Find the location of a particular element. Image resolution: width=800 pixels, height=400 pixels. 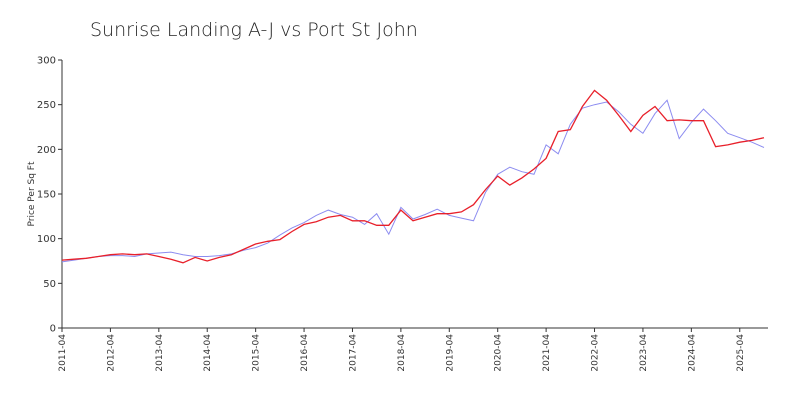

y-tick-label: 200 is located at coordinates (46, 150).